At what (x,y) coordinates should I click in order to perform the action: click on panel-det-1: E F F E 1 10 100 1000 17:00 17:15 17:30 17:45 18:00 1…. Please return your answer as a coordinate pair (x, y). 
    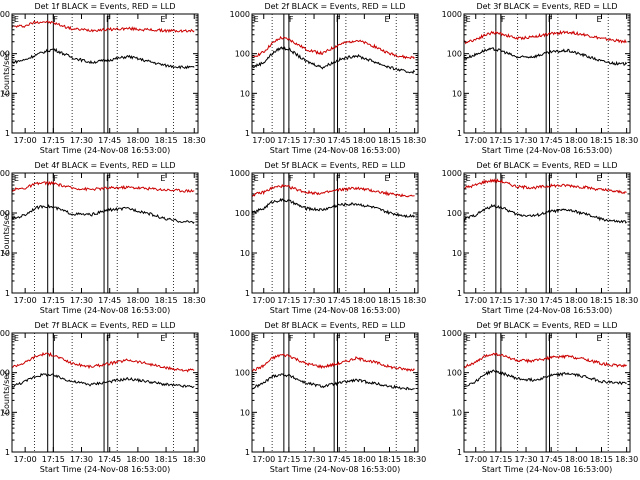
    Looking at the image, I should click on (103, 78).